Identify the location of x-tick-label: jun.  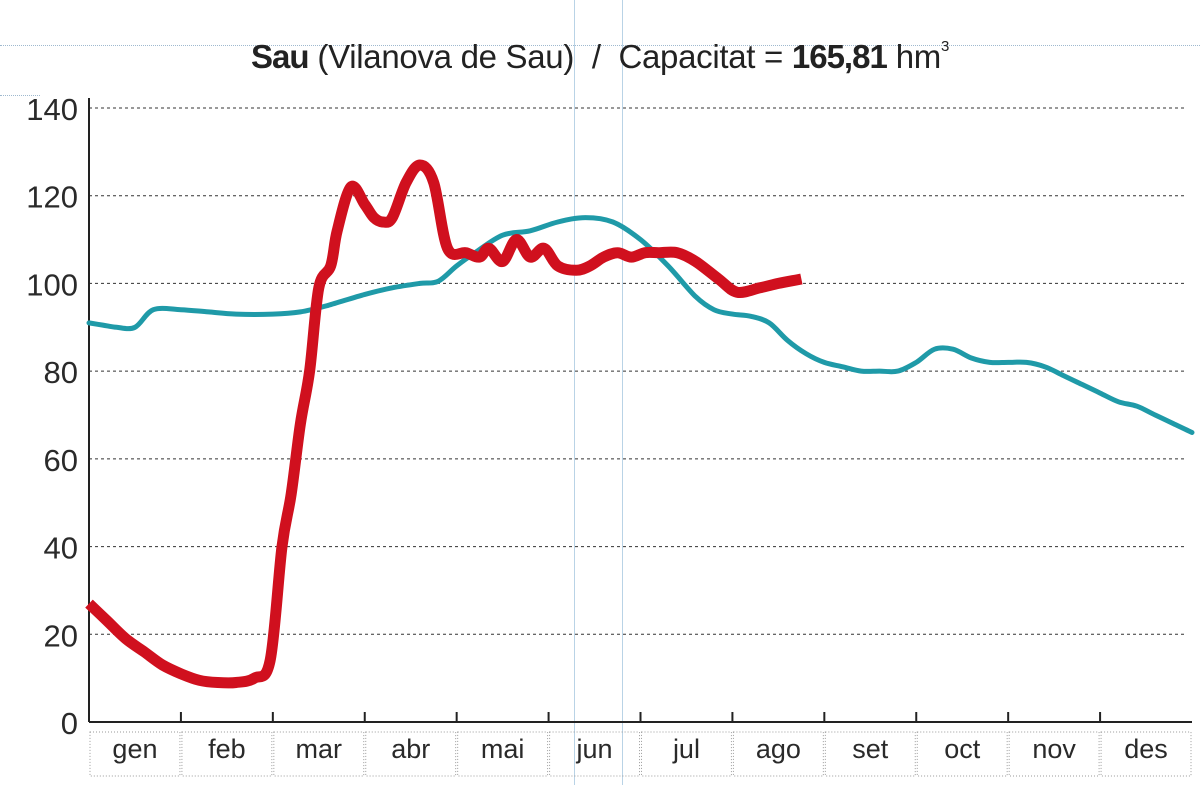
(594, 749).